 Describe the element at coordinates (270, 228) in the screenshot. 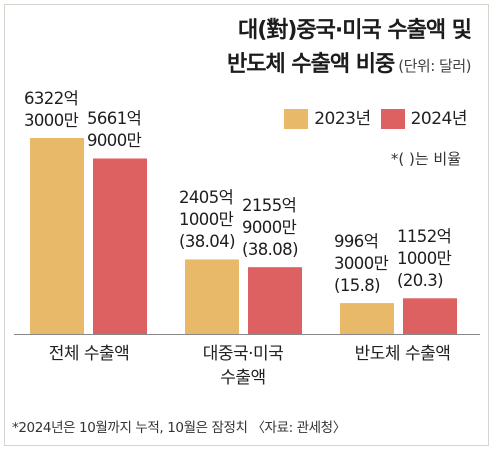

I see `data-label-1-1: 2155억 9000만 (38.08)` at that location.